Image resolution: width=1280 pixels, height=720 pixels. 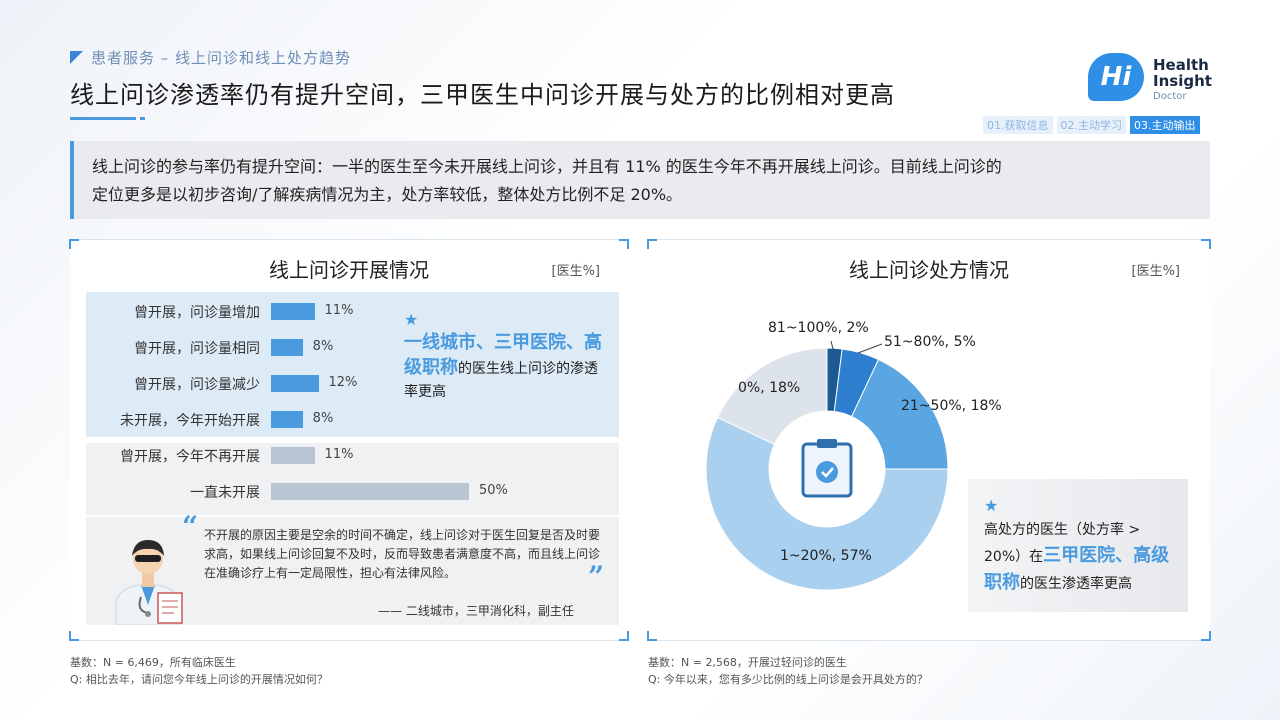 What do you see at coordinates (387, 194) in the screenshot?
I see `summary-line-2: 定位更多是以初步咨询/了解疾病情况为主，处方率较低，整体处方比例不足 20%。` at bounding box center [387, 194].